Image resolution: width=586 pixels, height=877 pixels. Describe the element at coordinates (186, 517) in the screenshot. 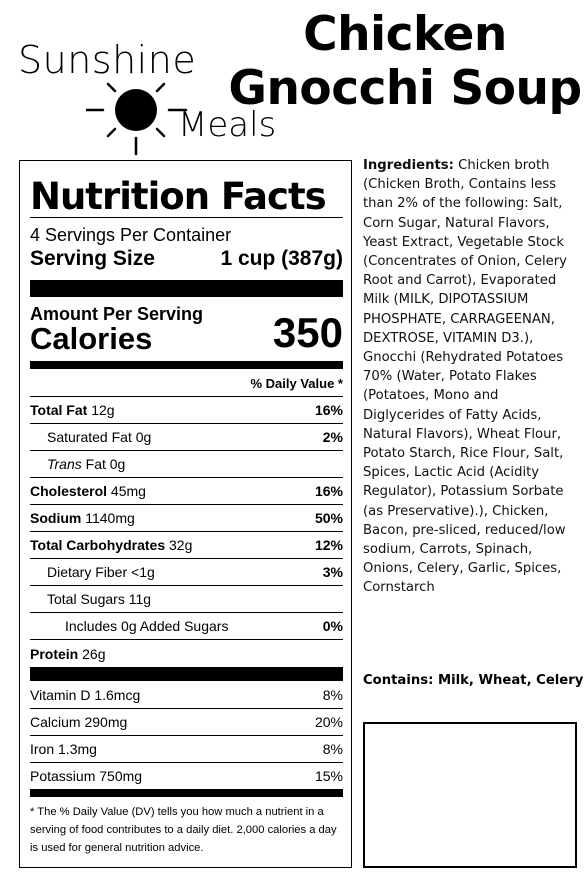

I see `nutrient-row-sodium: Sodium 1140mg 50%` at that location.